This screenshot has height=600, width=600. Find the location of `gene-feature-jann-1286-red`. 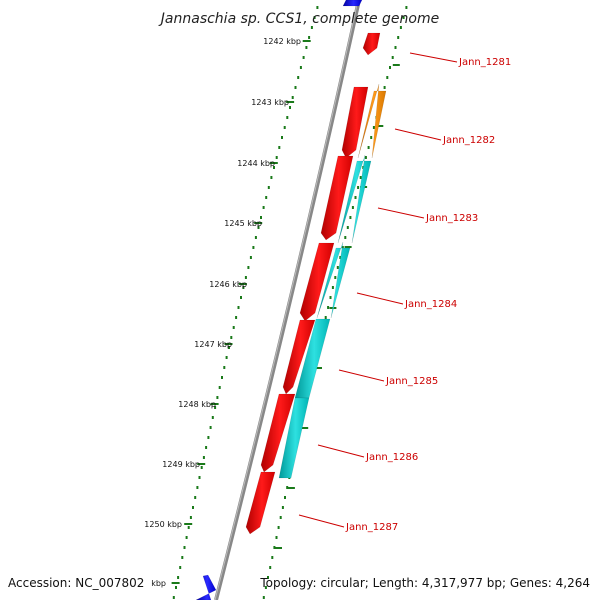

gene-feature-jann-1286-red is located at coordinates (278, 433).